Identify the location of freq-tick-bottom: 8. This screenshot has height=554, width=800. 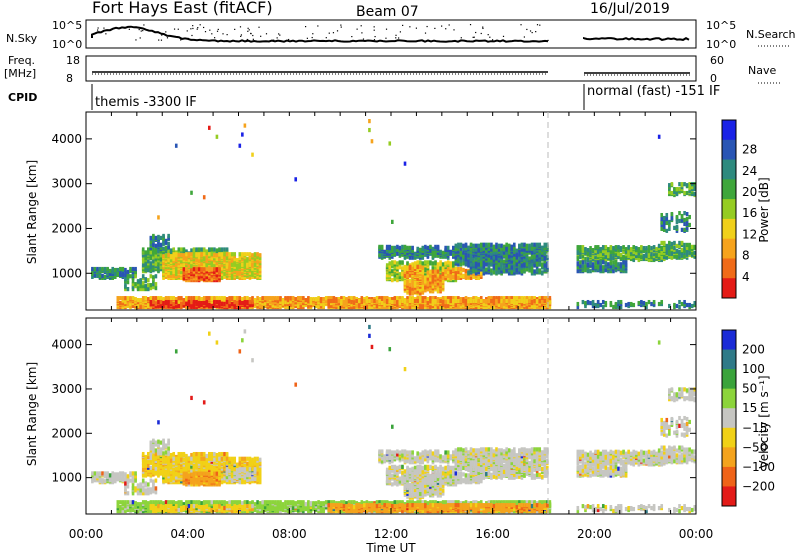
(69, 78).